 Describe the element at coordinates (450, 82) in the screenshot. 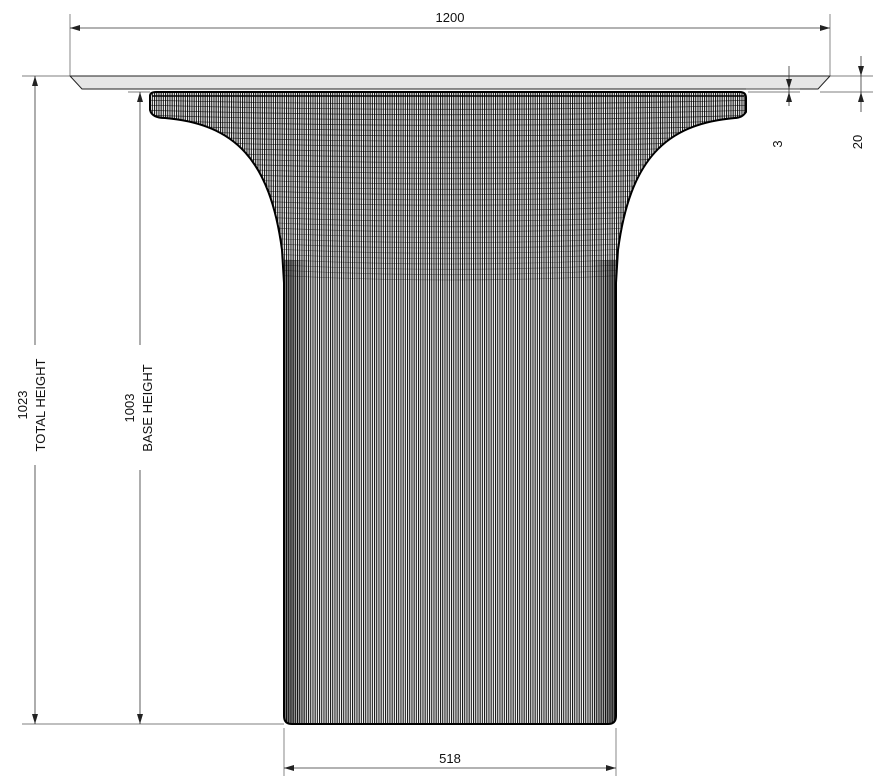

I see `table-top` at that location.